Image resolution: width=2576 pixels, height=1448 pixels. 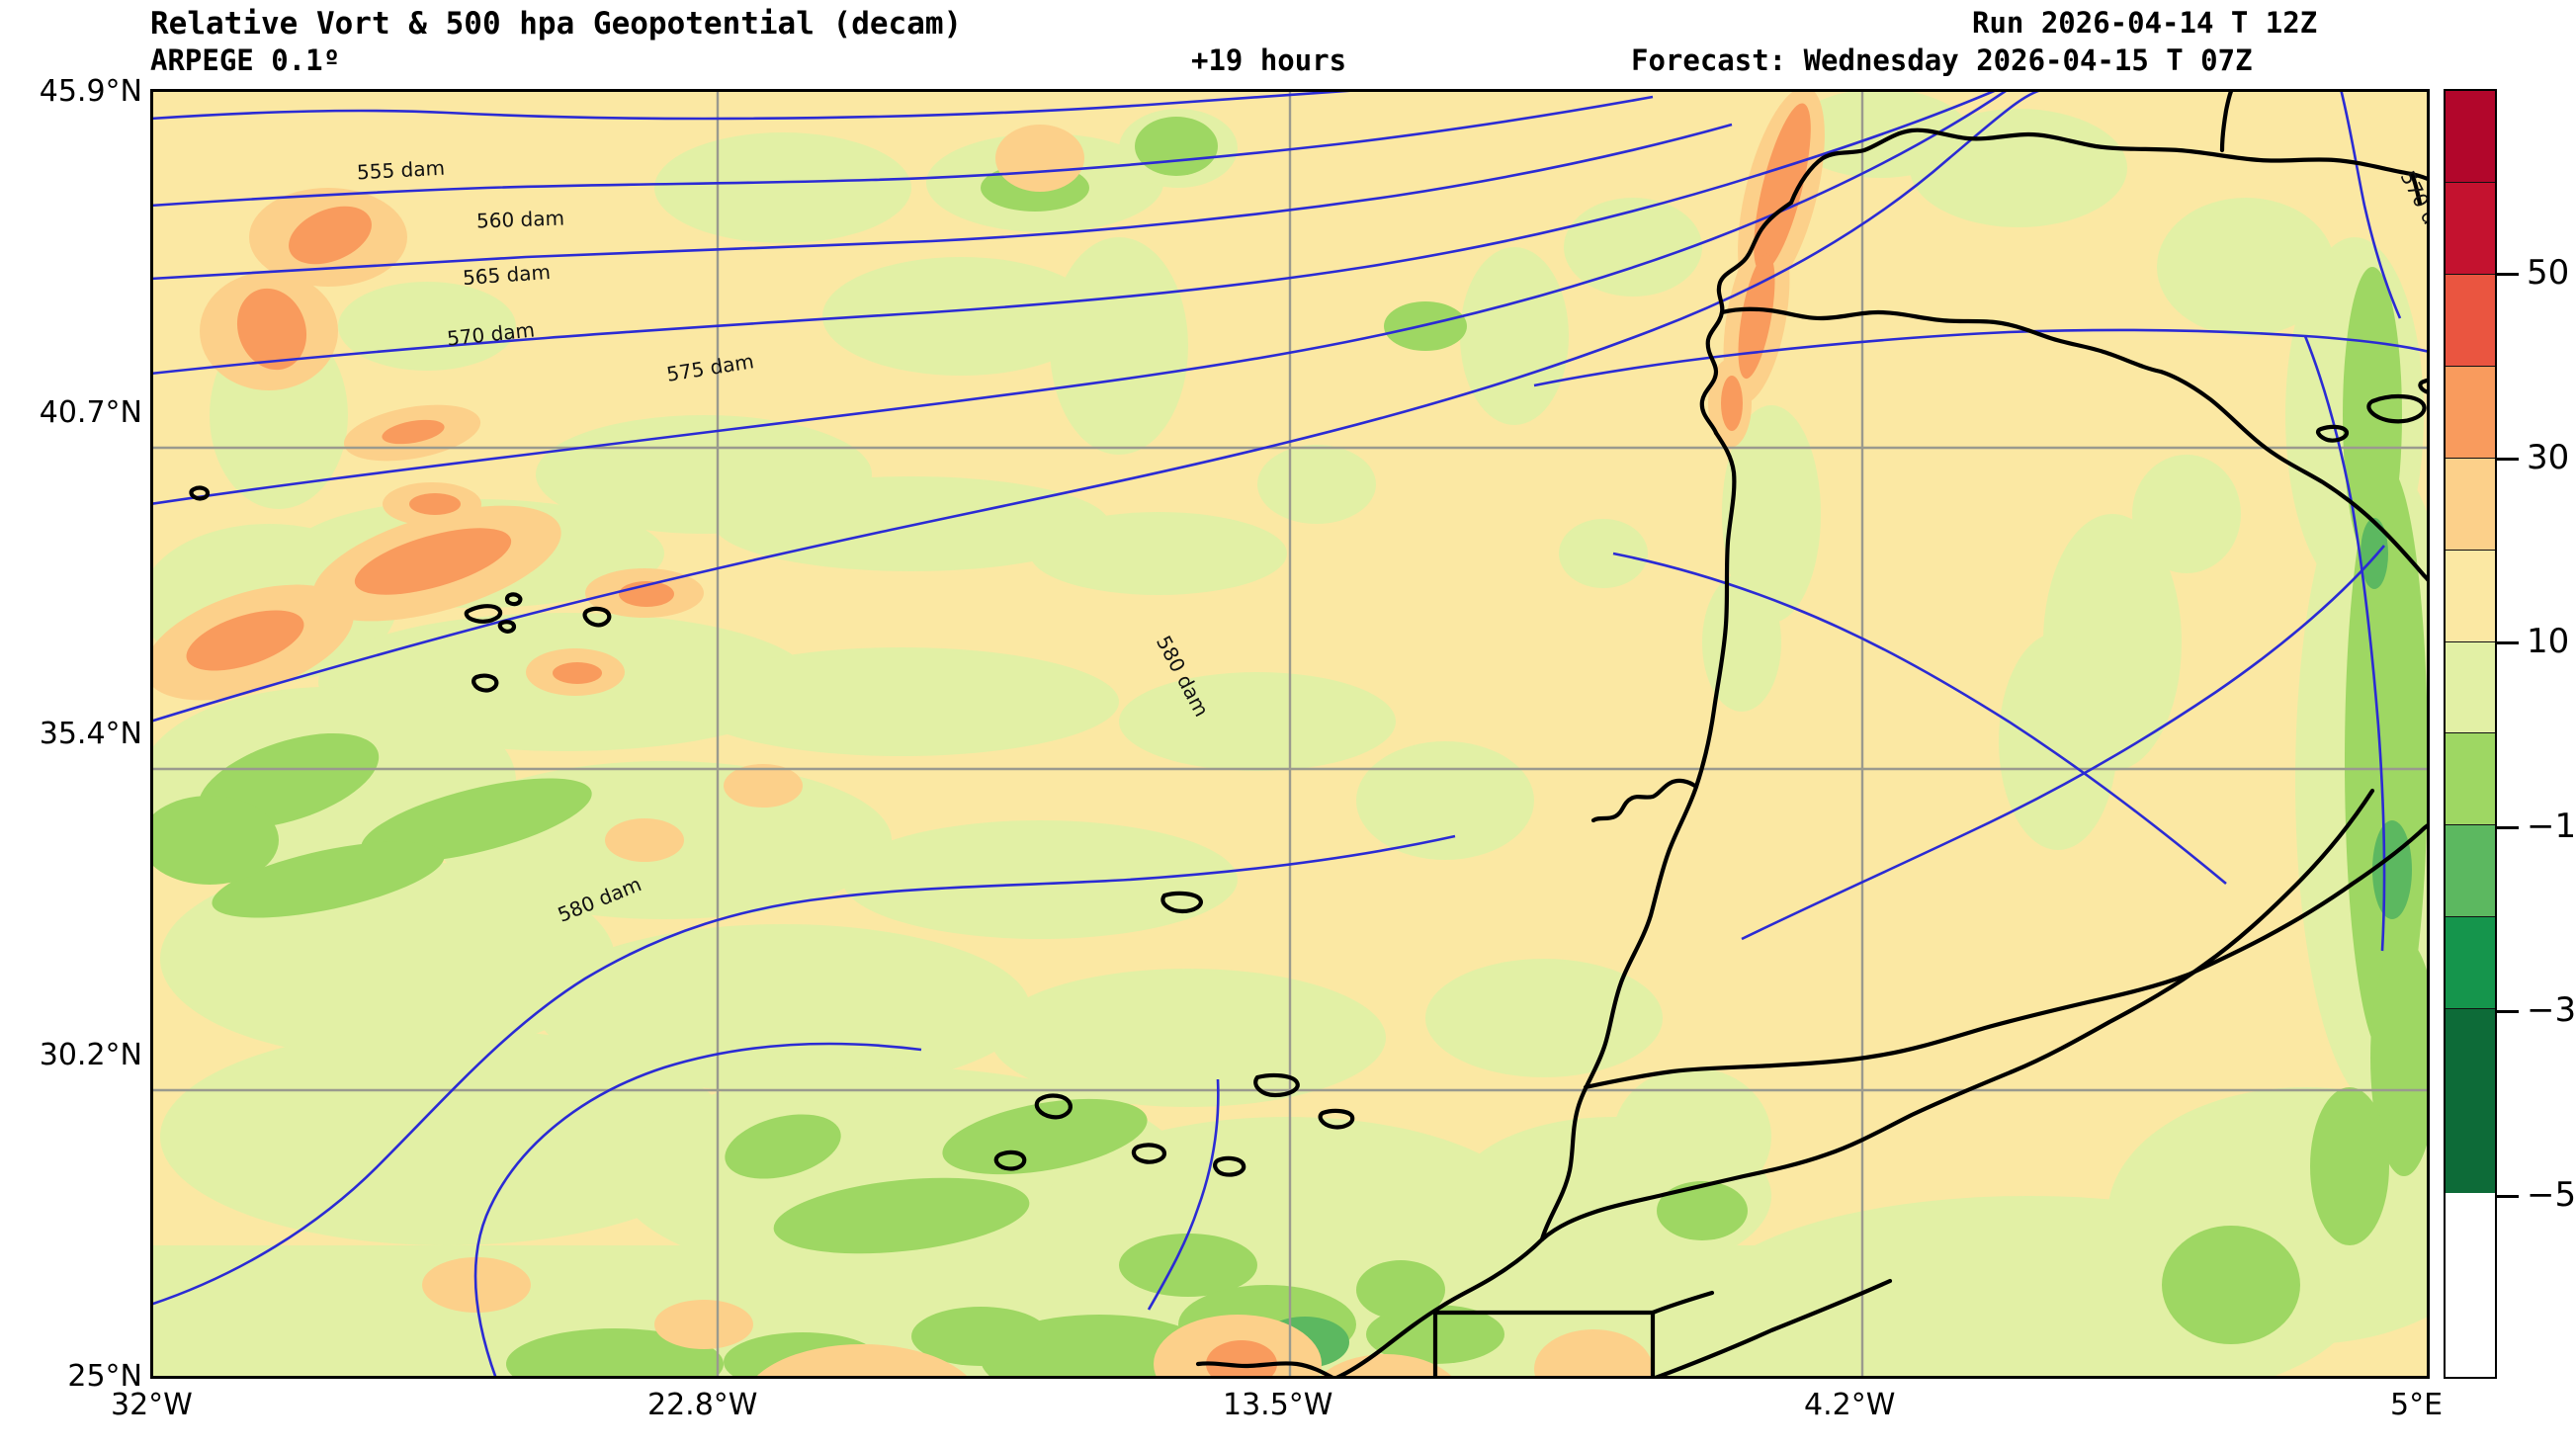 I want to click on y-tick-label-0: 45.9°N, so click(x=90, y=91).